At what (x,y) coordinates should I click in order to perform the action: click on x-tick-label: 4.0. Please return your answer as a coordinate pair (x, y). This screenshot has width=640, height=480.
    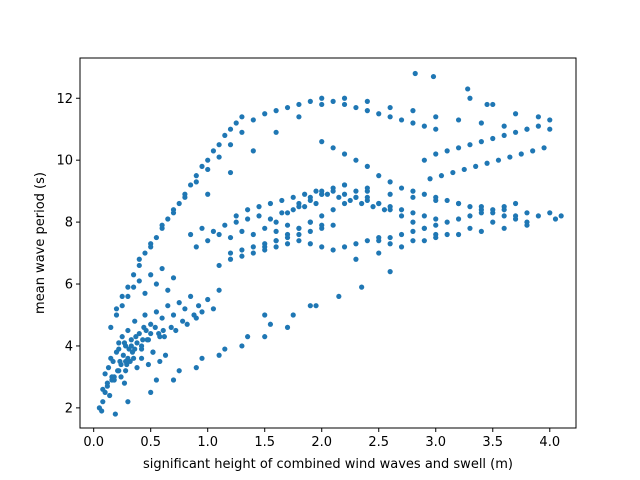
    Looking at the image, I should click on (549, 442).